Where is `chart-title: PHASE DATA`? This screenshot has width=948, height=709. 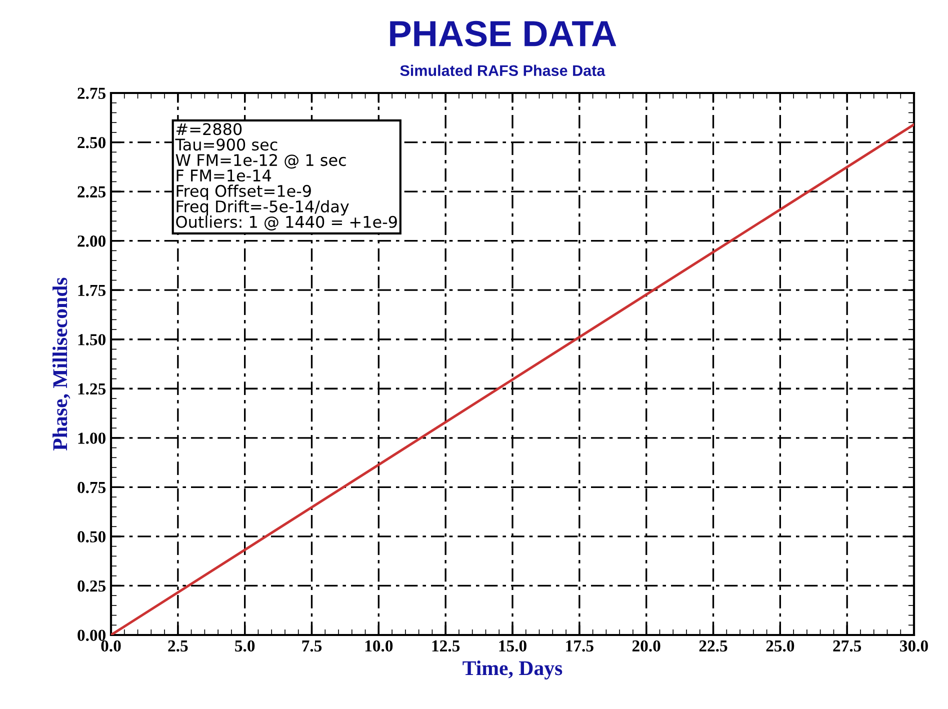
chart-title: PHASE DATA is located at coordinates (503, 33).